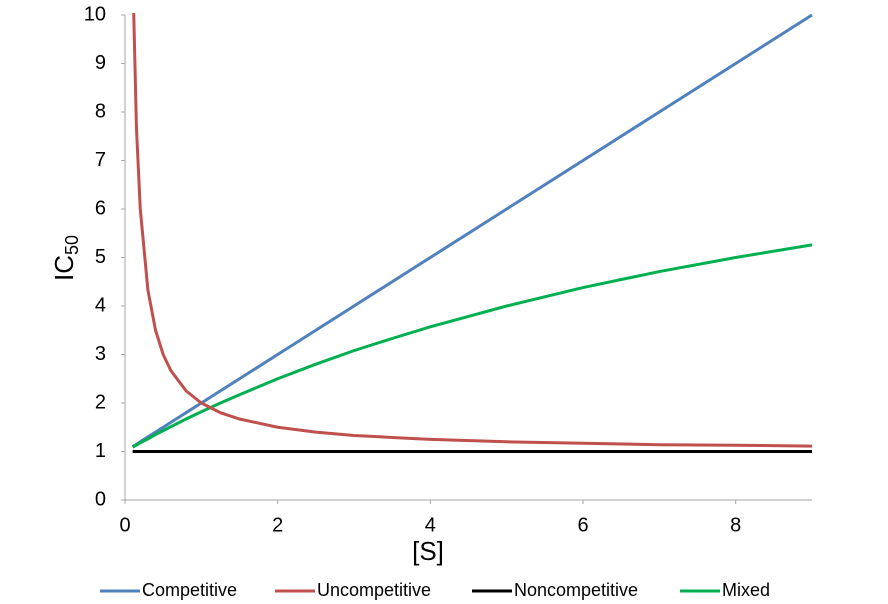  I want to click on legend-label: Uncompetitive, so click(374, 590).